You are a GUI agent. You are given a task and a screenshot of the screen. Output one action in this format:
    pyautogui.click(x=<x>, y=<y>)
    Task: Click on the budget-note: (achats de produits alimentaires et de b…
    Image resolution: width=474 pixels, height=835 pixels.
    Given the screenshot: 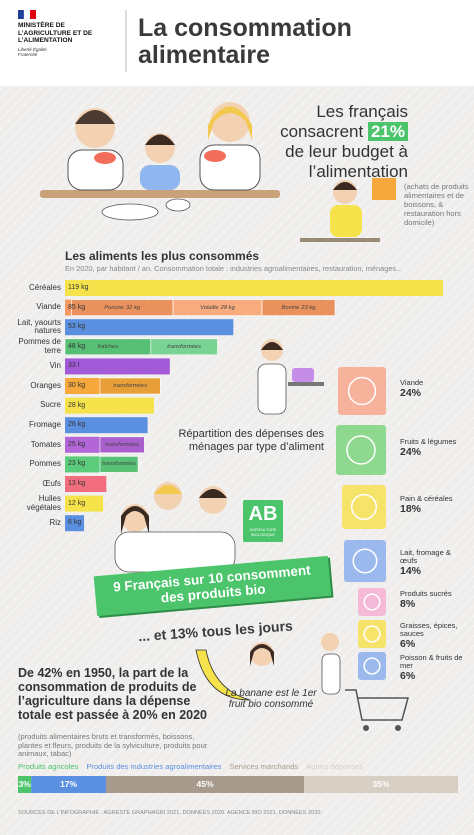 What is the action you would take?
    pyautogui.click(x=436, y=204)
    